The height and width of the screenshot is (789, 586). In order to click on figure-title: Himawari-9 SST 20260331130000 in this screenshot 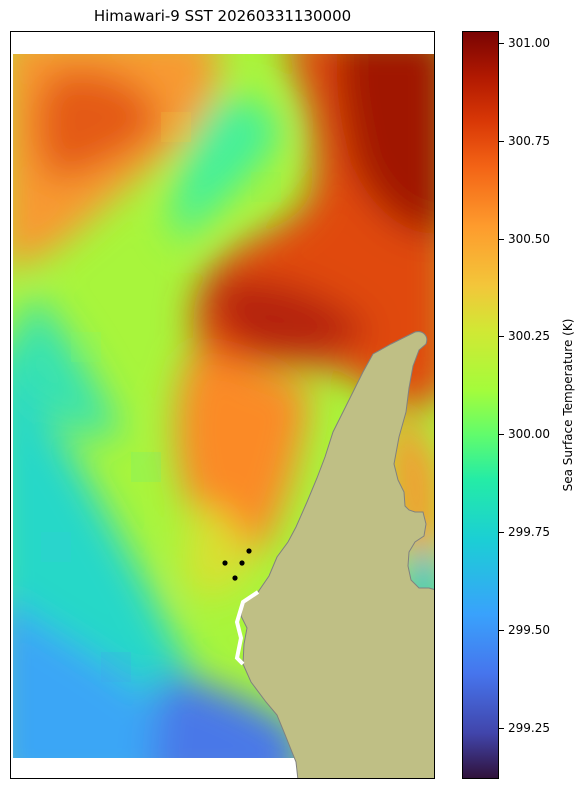, I will do `click(222, 16)`.